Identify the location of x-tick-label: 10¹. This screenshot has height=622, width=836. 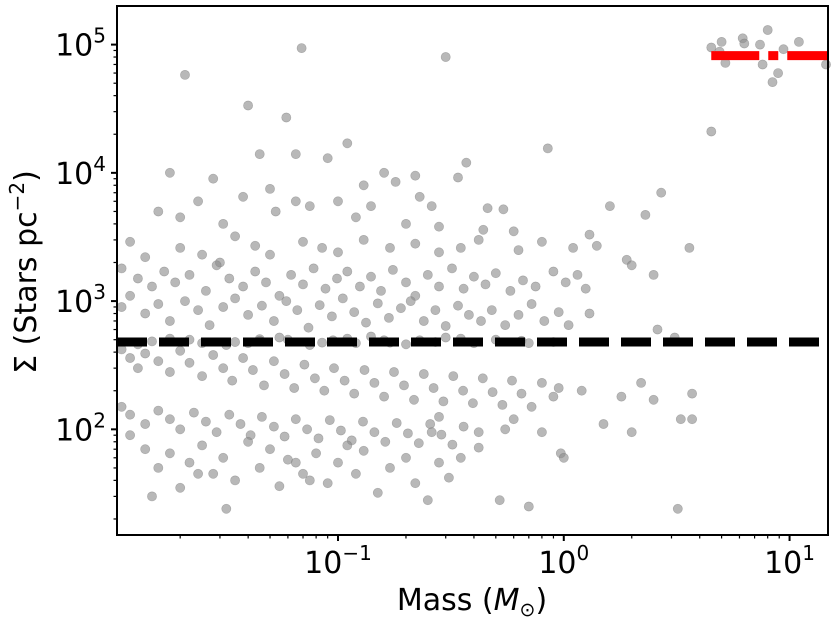
(789, 561).